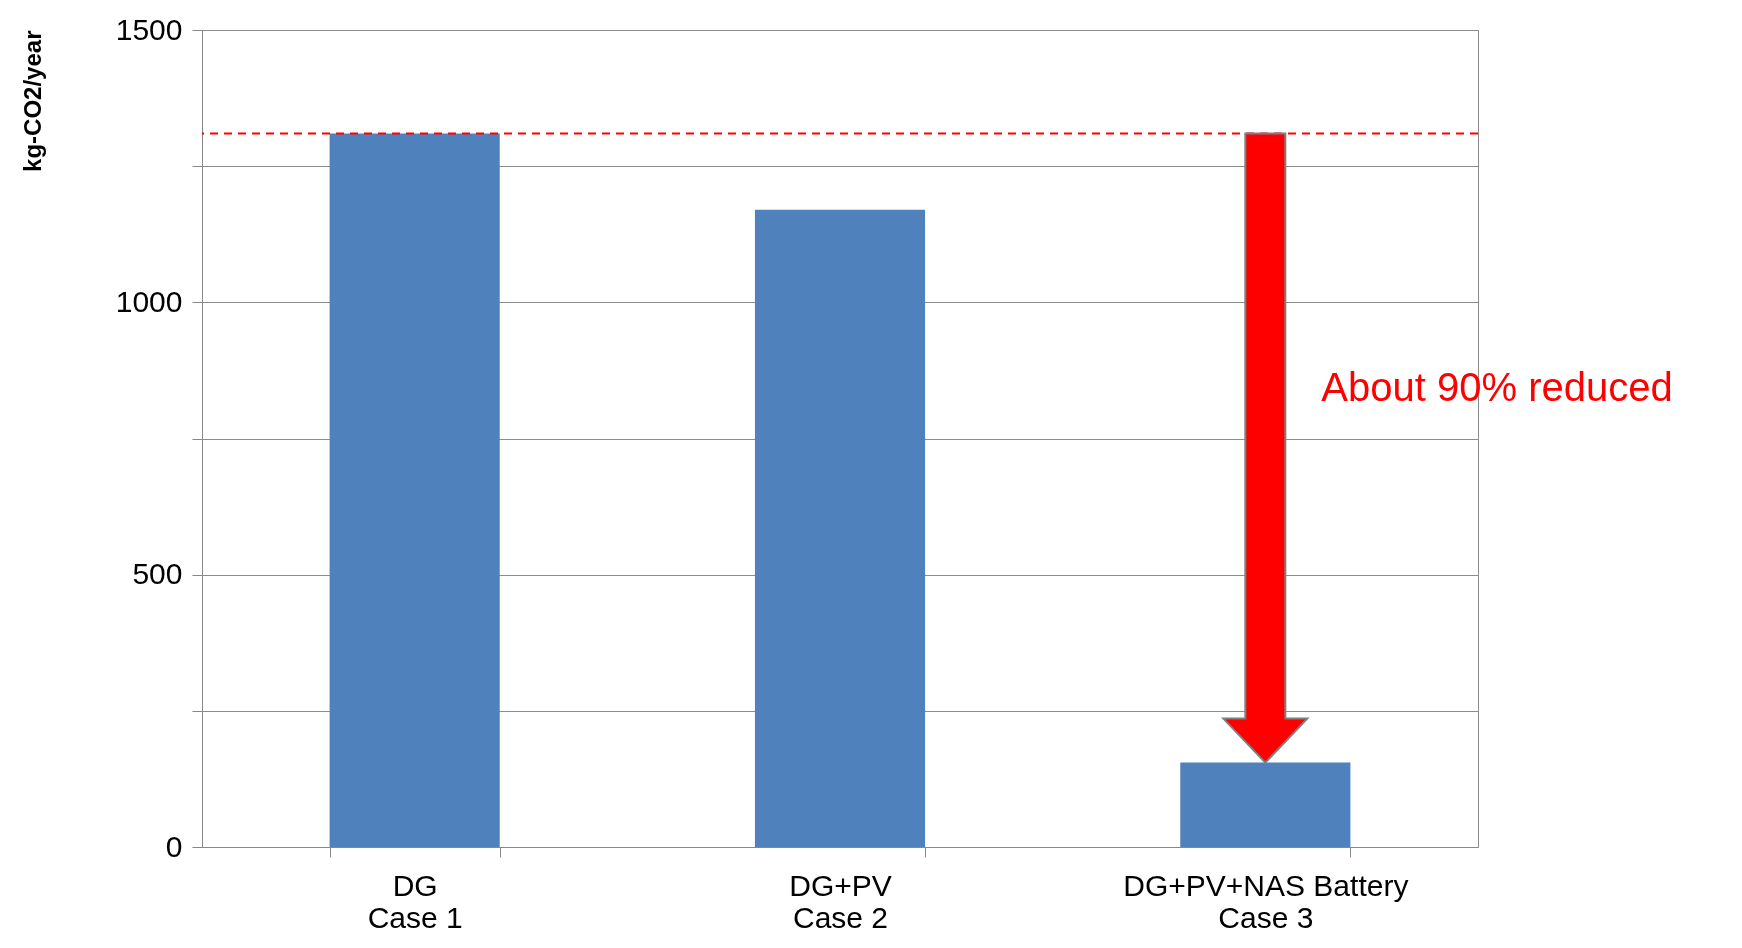  I want to click on y-axis-title: kg-CO2/year, so click(32, 101).